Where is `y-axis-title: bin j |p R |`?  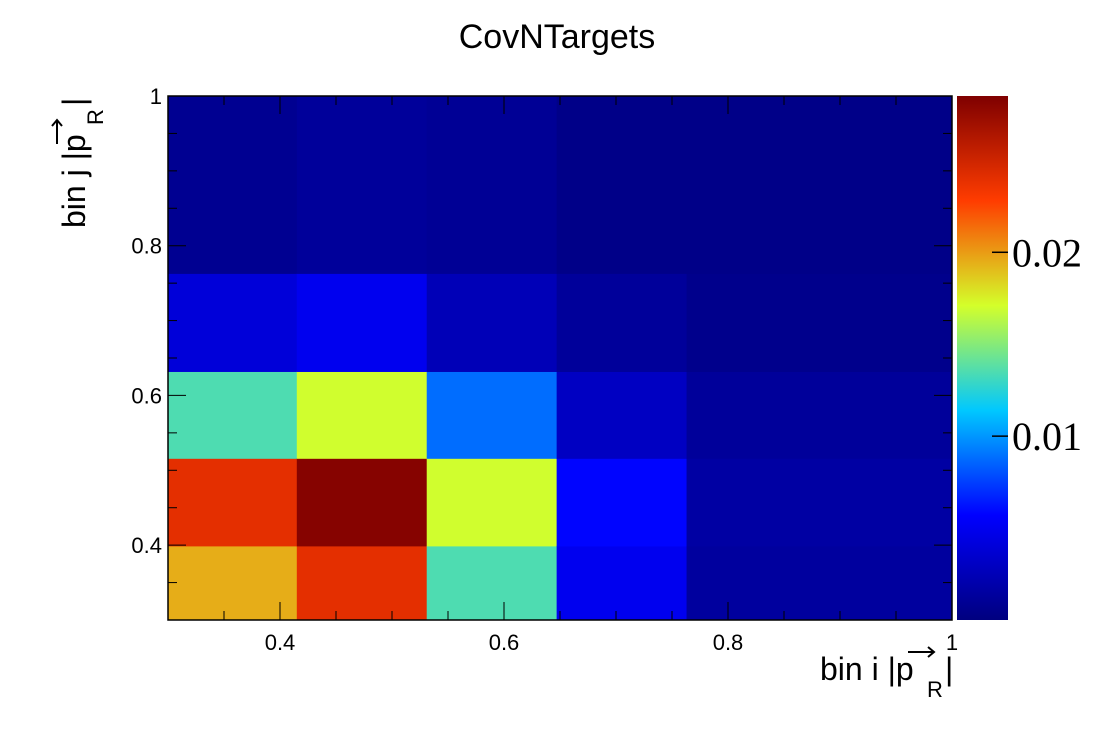 y-axis-title: bin j |p R | is located at coordinates (79, 163).